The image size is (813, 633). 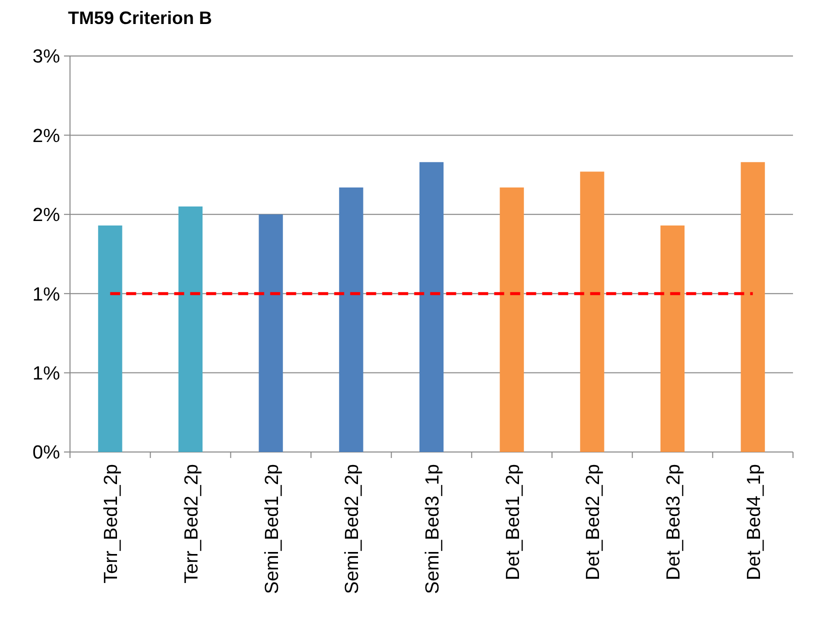 What do you see at coordinates (46, 453) in the screenshot?
I see `y-tick-label: 0%` at bounding box center [46, 453].